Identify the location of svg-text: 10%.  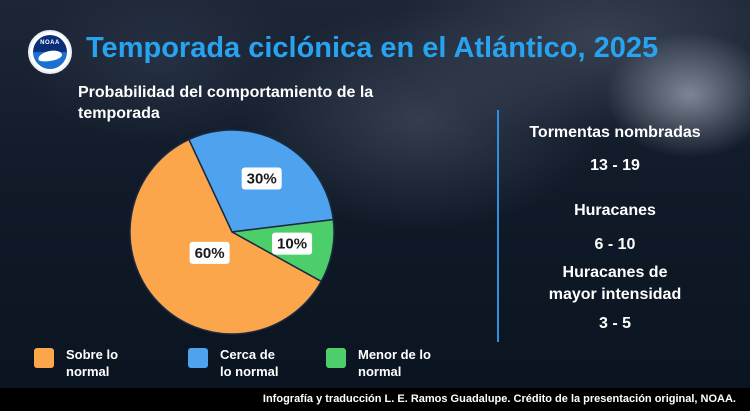
(292, 244).